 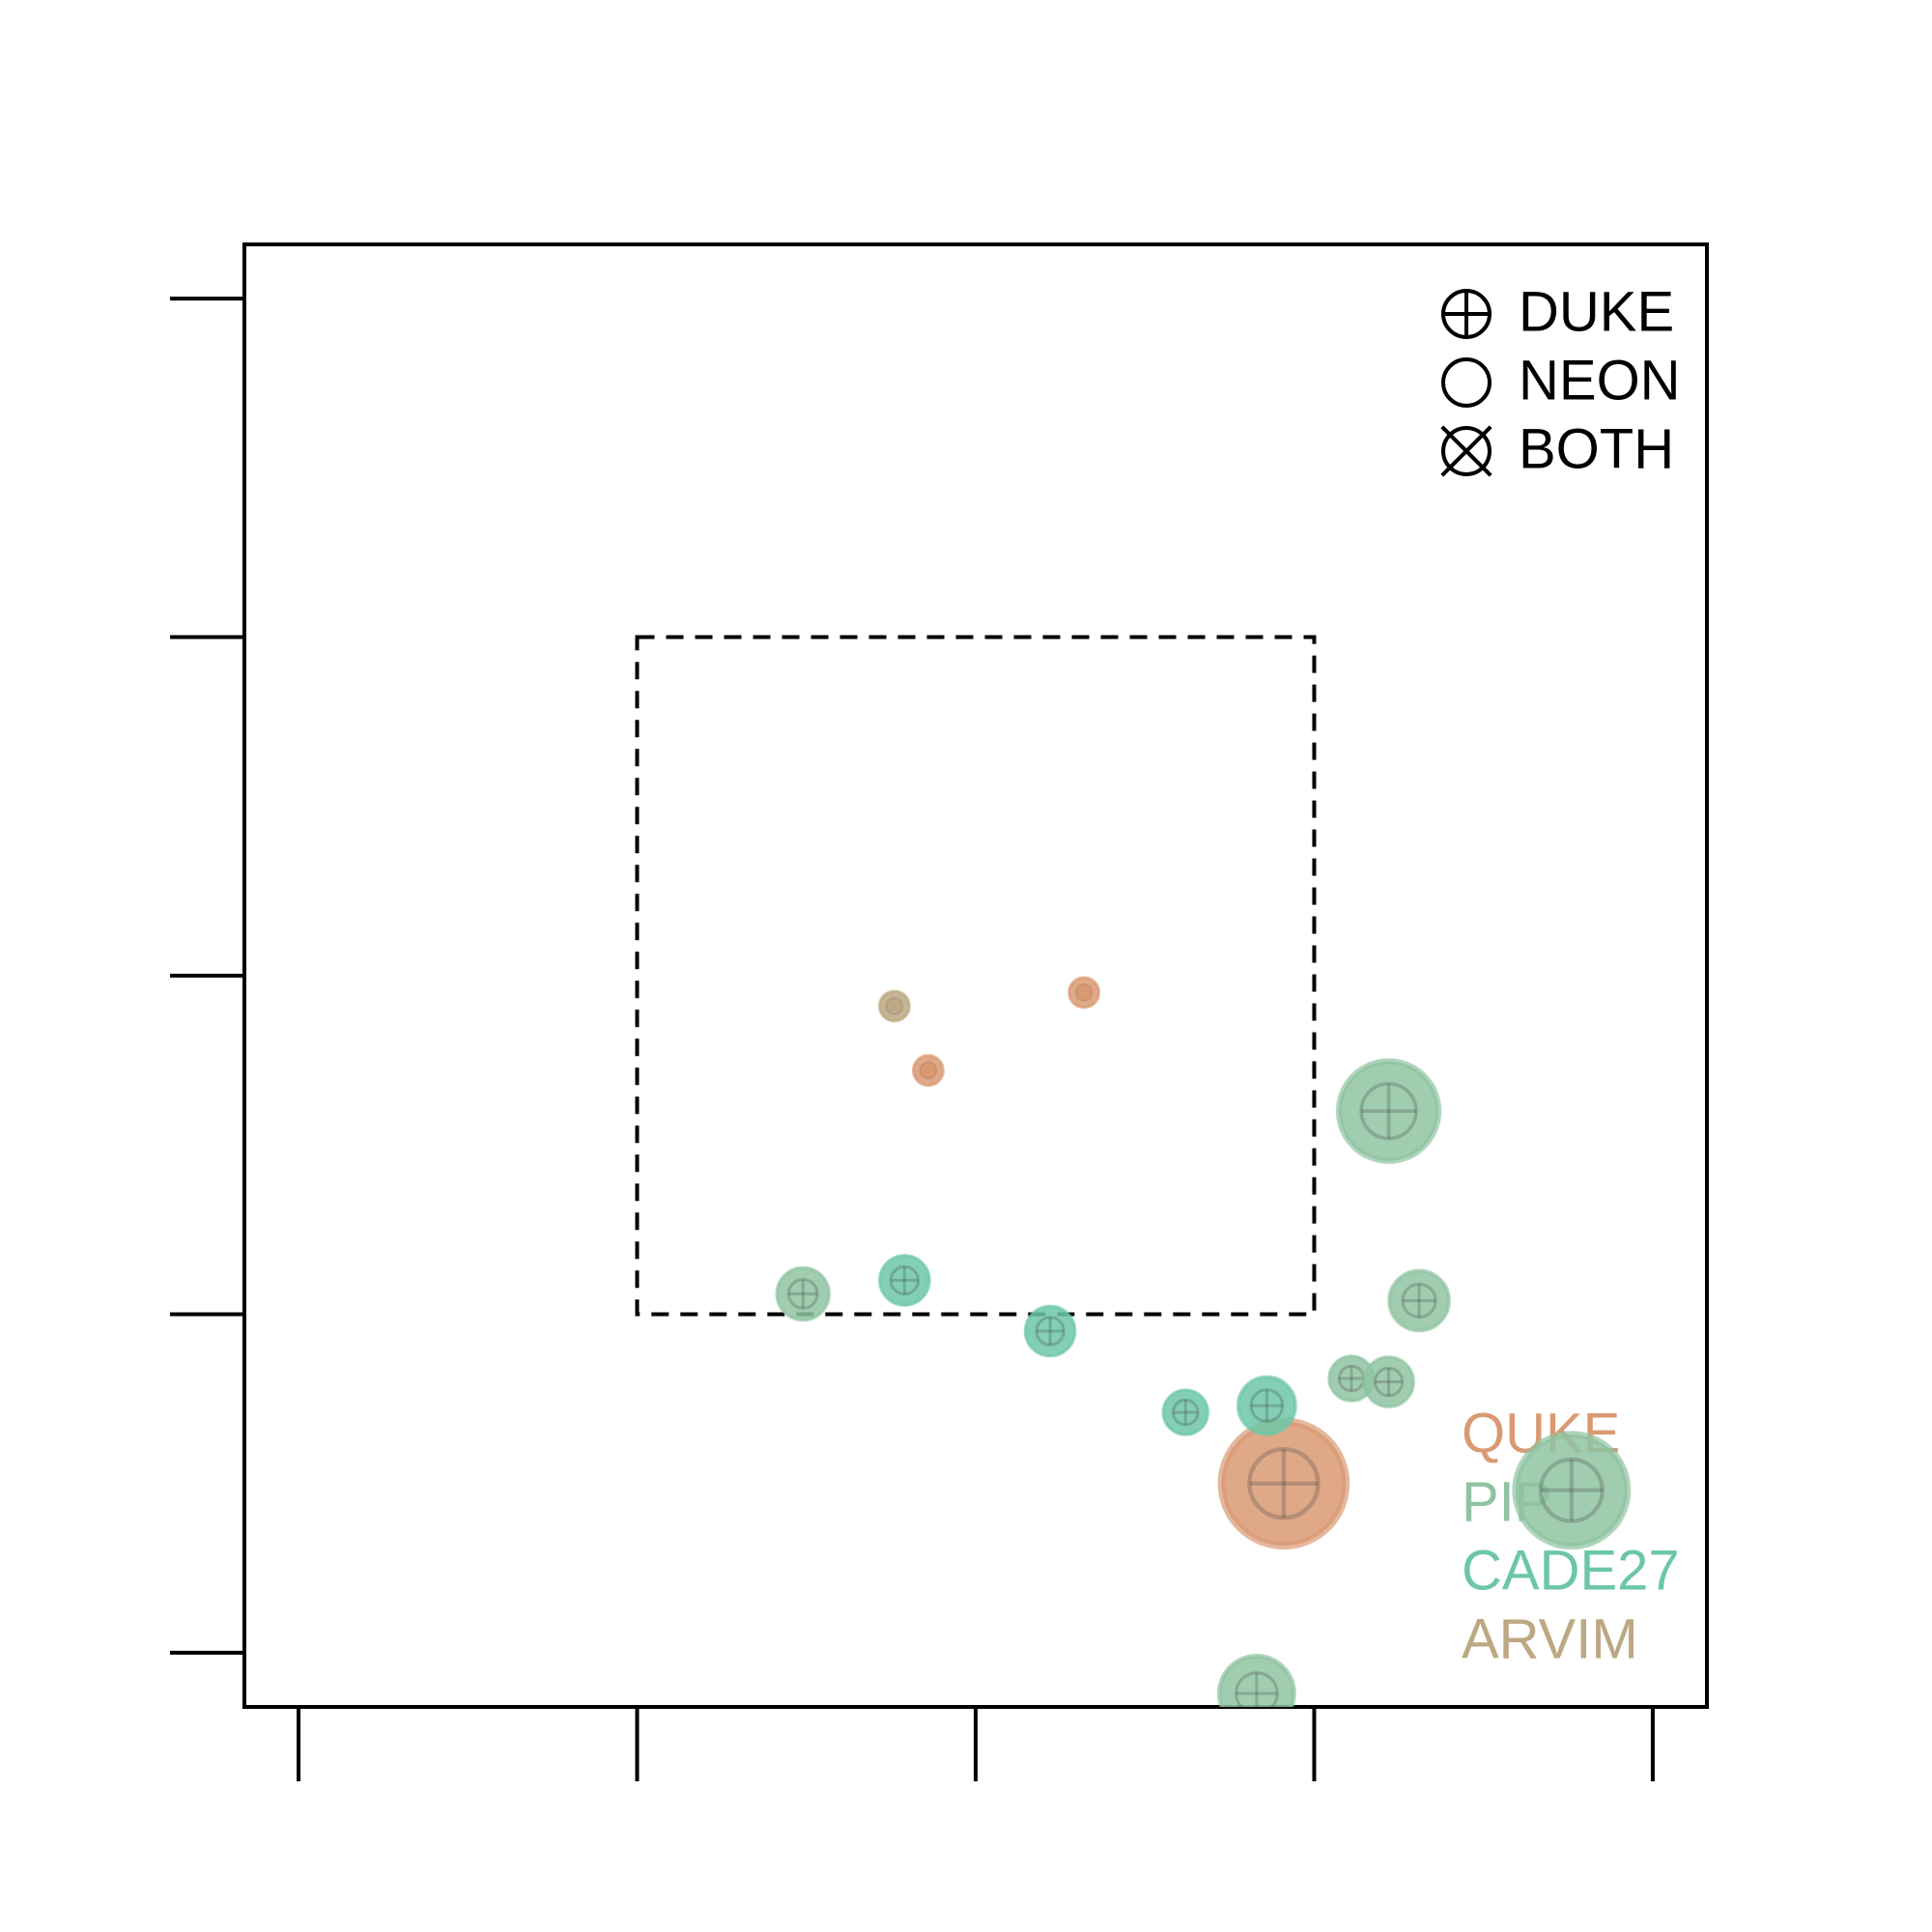 What do you see at coordinates (1550, 1638) in the screenshot?
I see `legend-label: ARVIM` at bounding box center [1550, 1638].